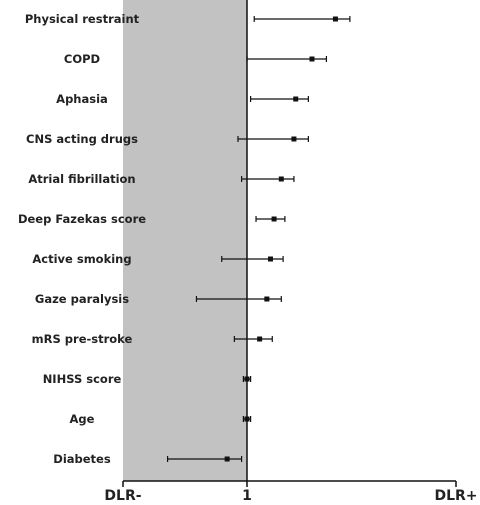  Describe the element at coordinates (82, 19) in the screenshot. I see `row-label: Physical restraint` at that location.